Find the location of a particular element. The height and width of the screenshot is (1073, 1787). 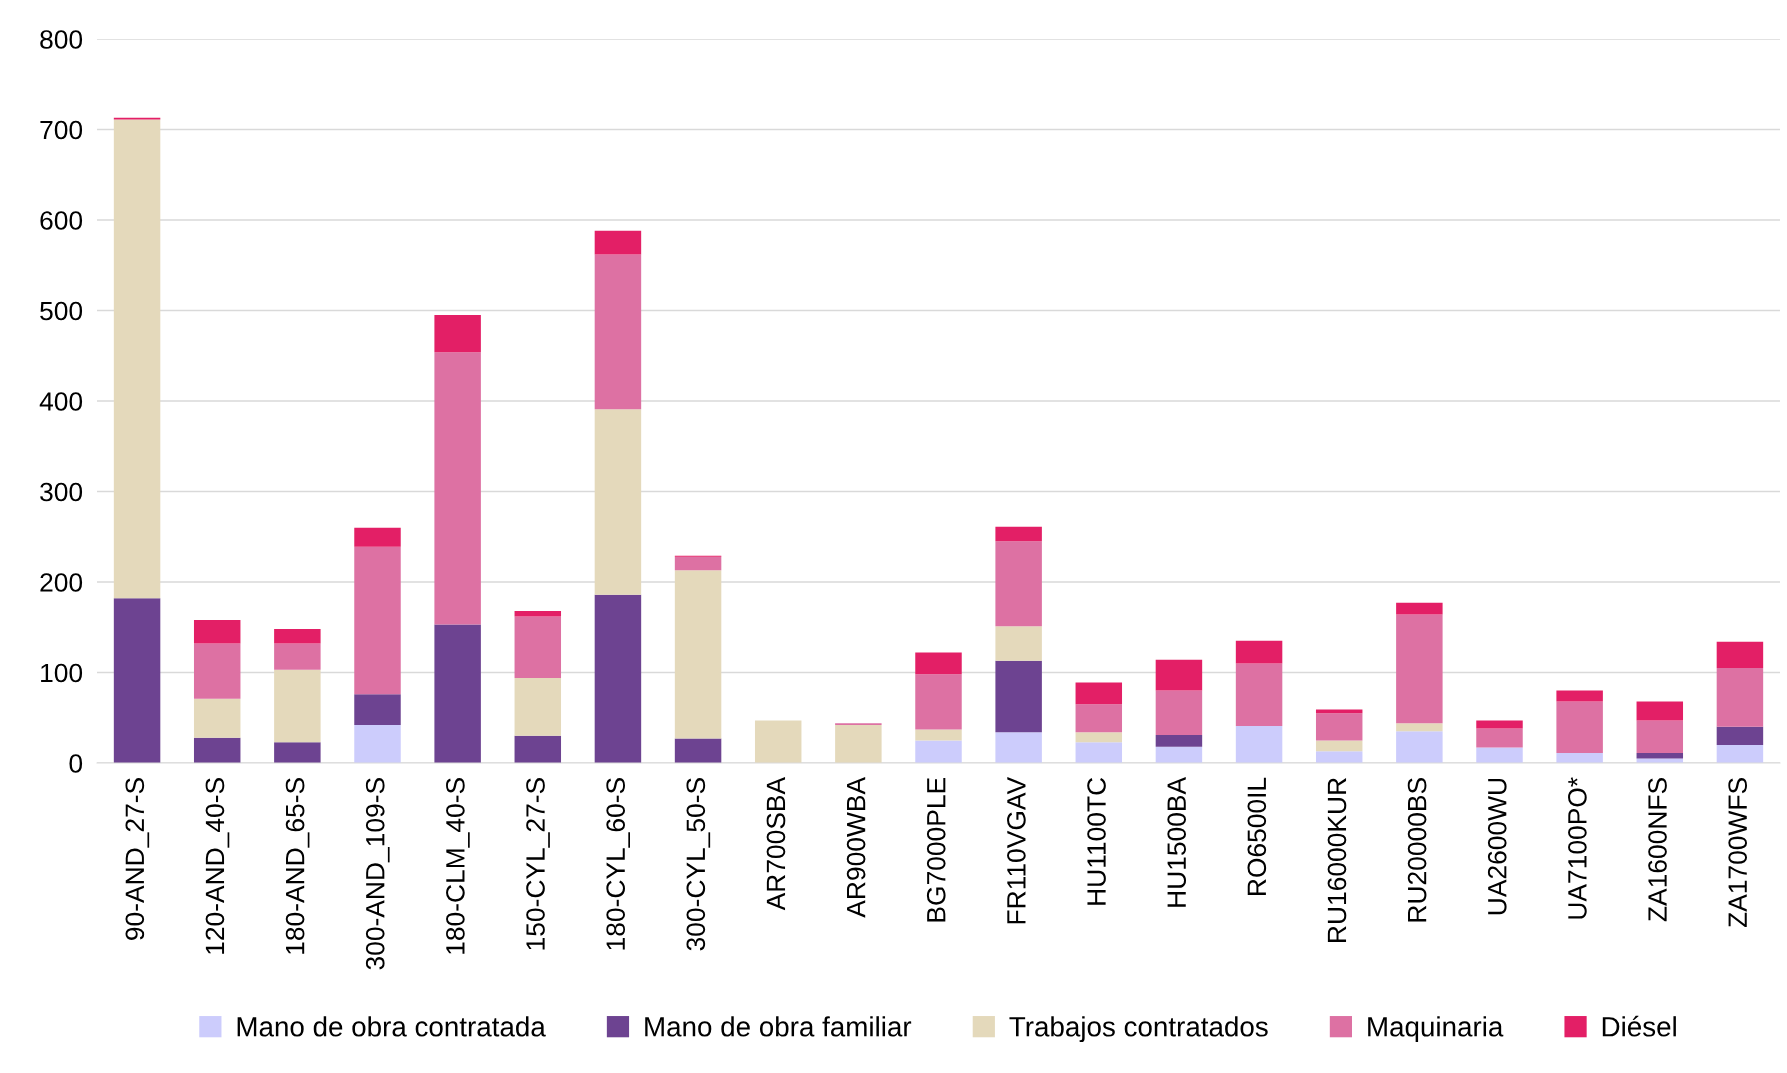

y-tick-label: 700 is located at coordinates (61, 130).